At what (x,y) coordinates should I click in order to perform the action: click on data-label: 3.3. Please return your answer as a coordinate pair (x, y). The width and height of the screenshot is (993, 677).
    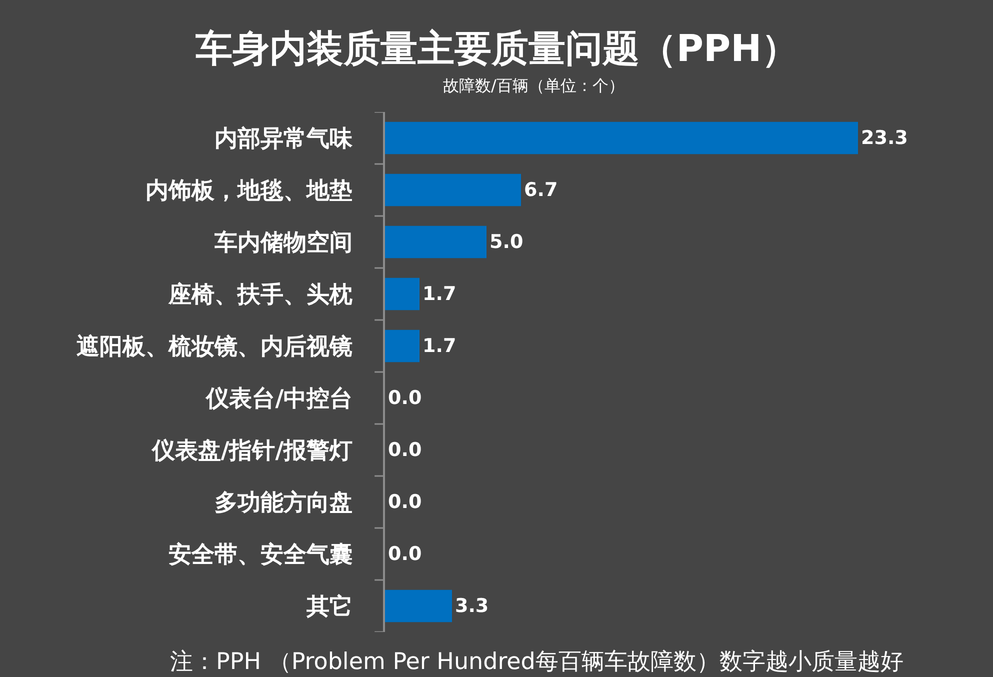
    Looking at the image, I should click on (471, 606).